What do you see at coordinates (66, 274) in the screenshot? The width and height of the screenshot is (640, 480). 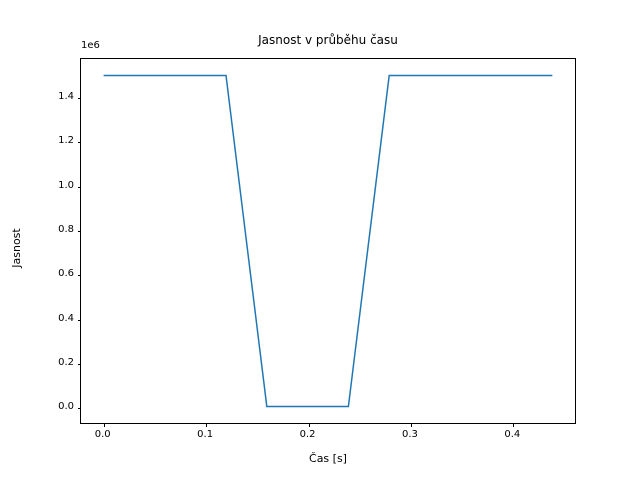 I see `y-tick-label: 0.6` at bounding box center [66, 274].